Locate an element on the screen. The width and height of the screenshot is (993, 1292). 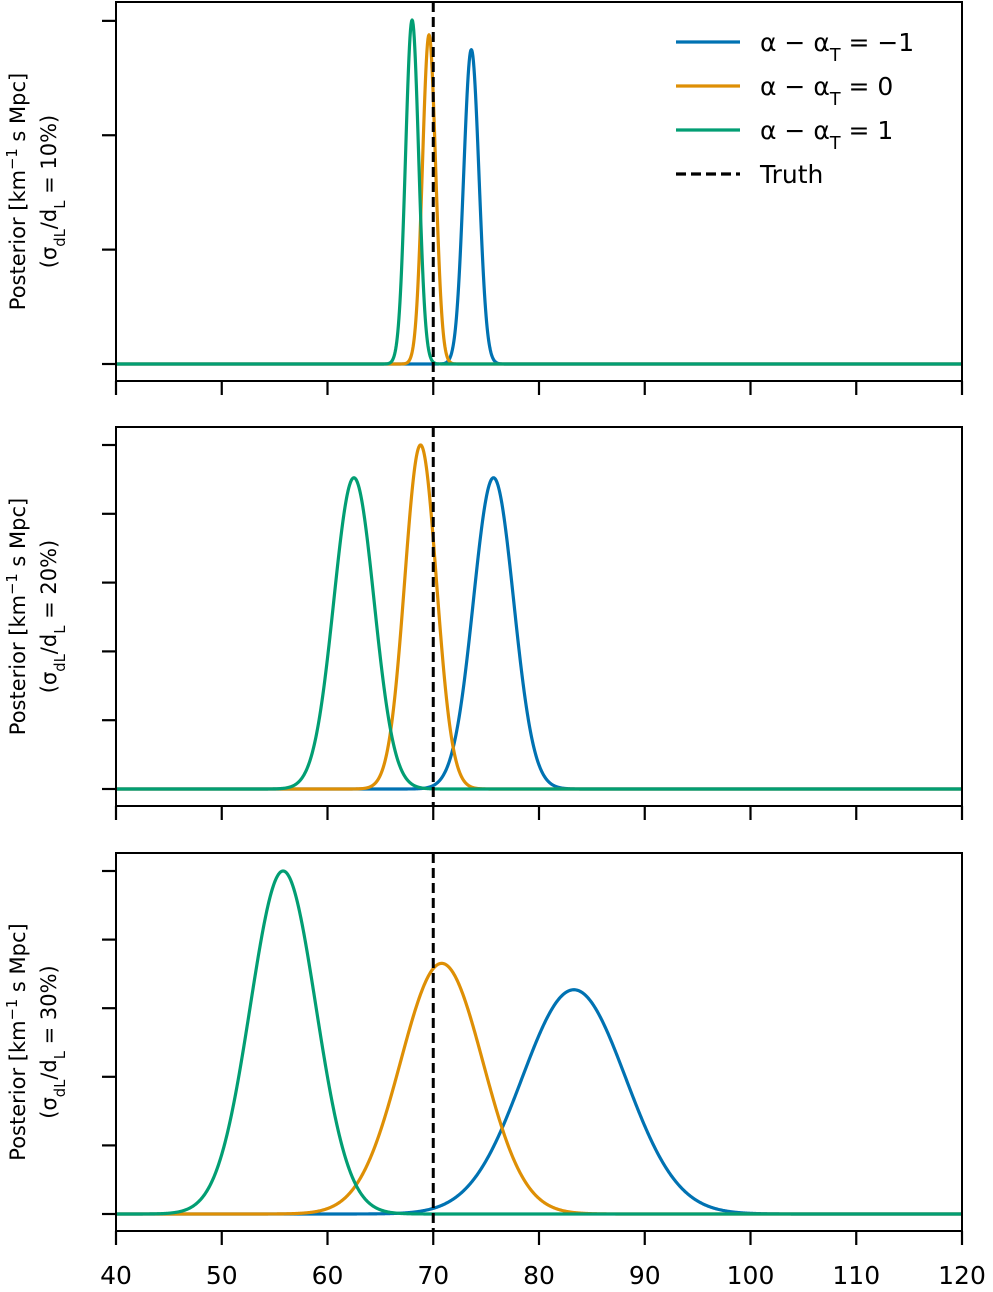
x-tick-label: 80 is located at coordinates (539, 1275).